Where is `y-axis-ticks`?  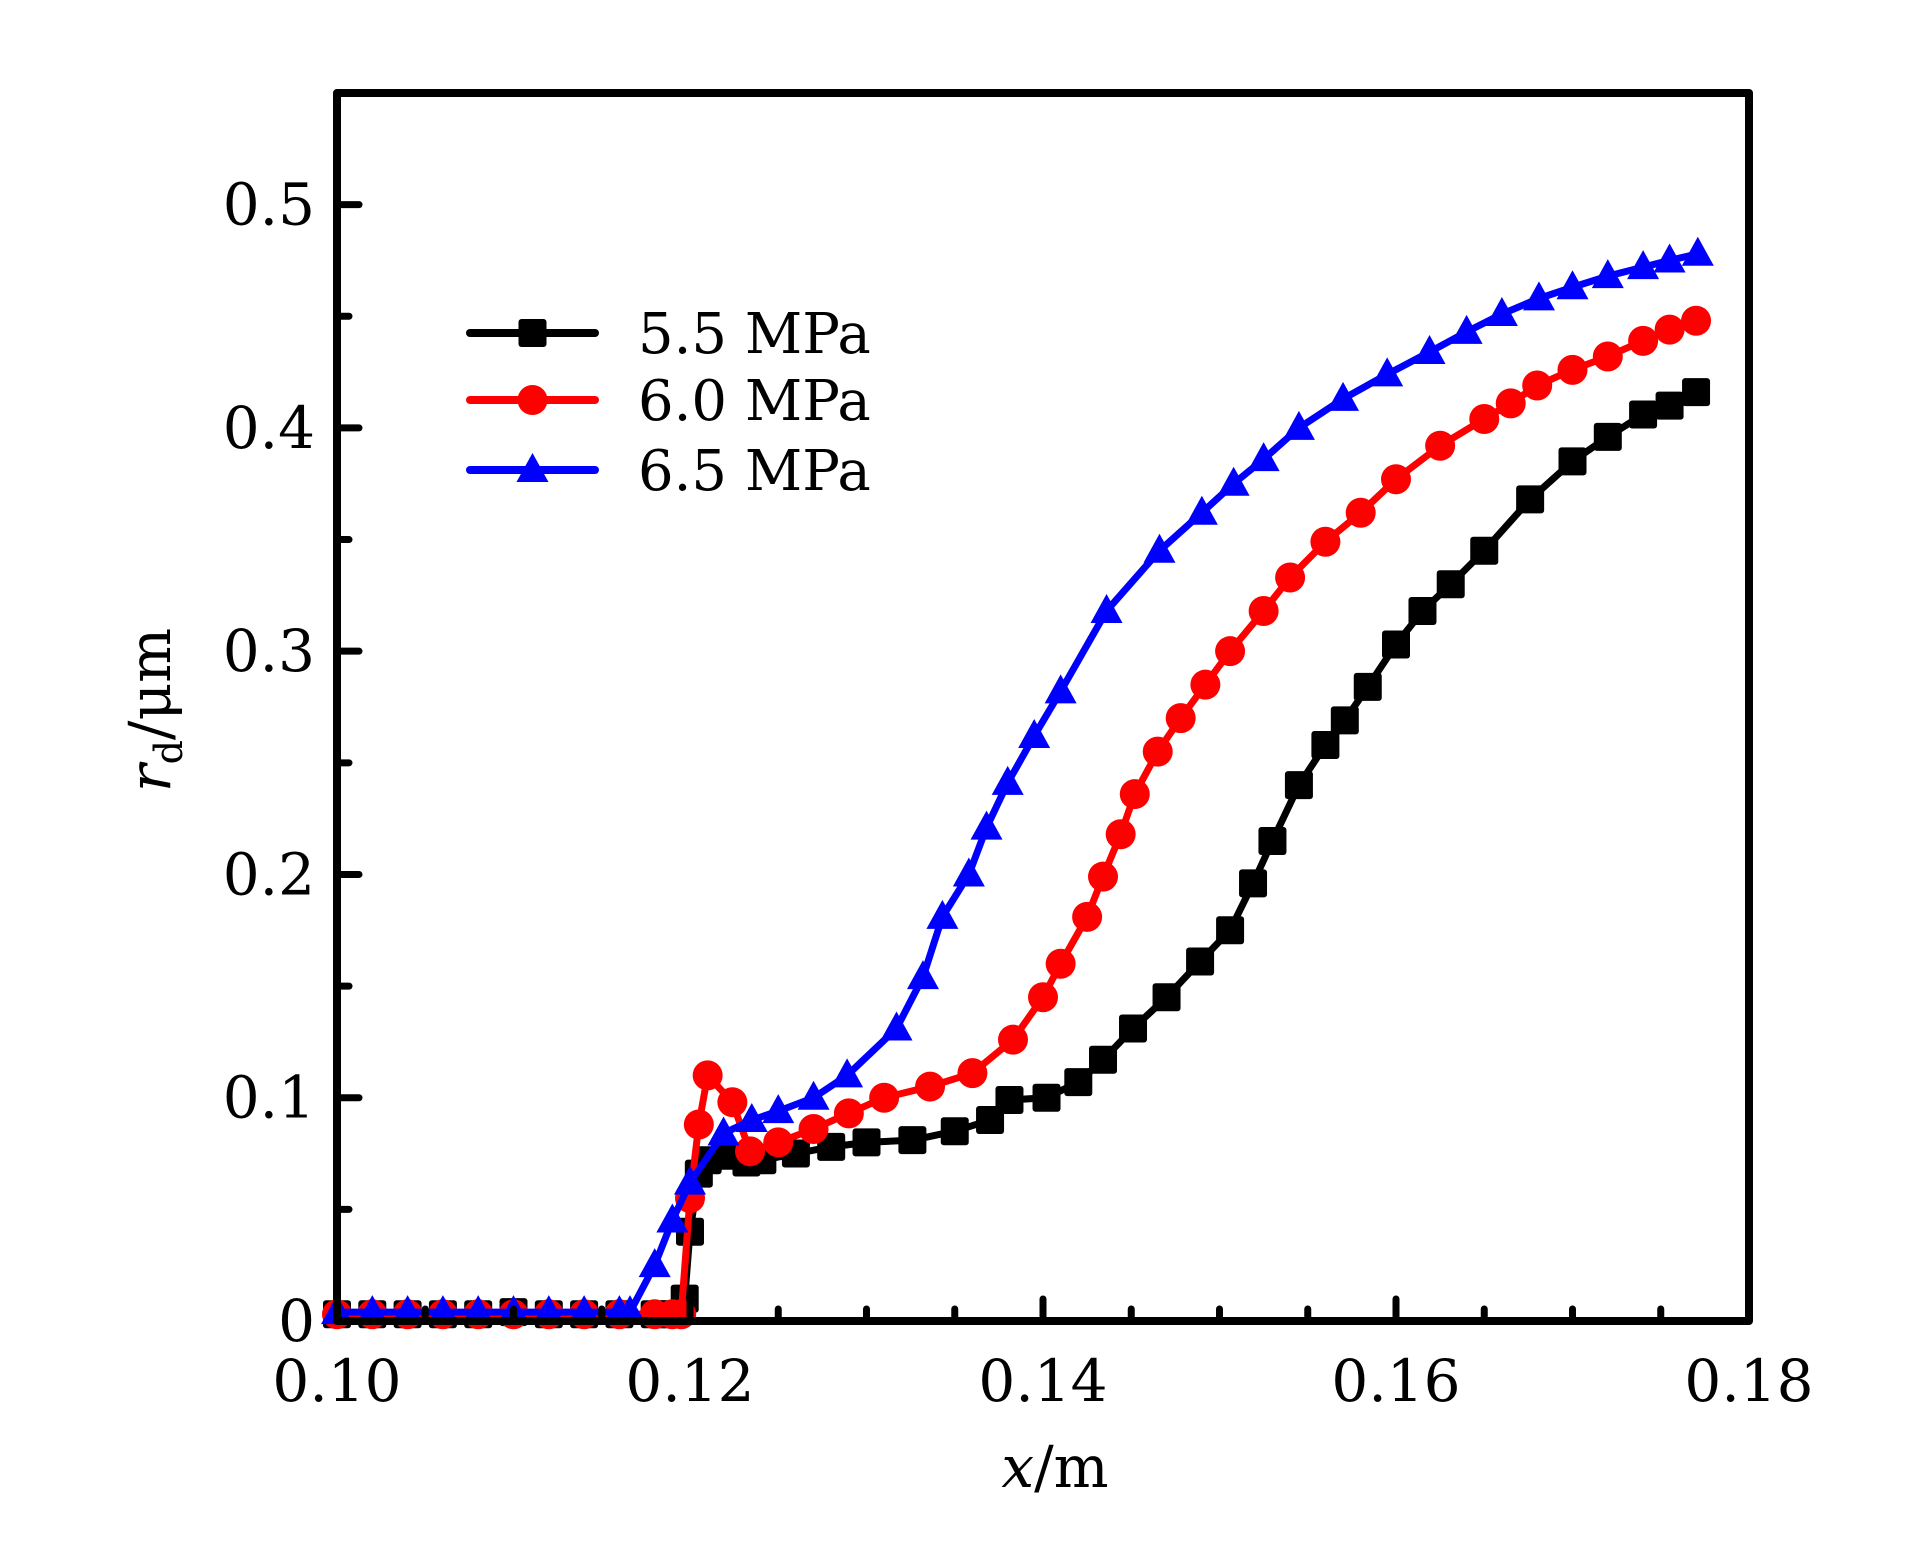 y-axis-ticks is located at coordinates (348, 707).